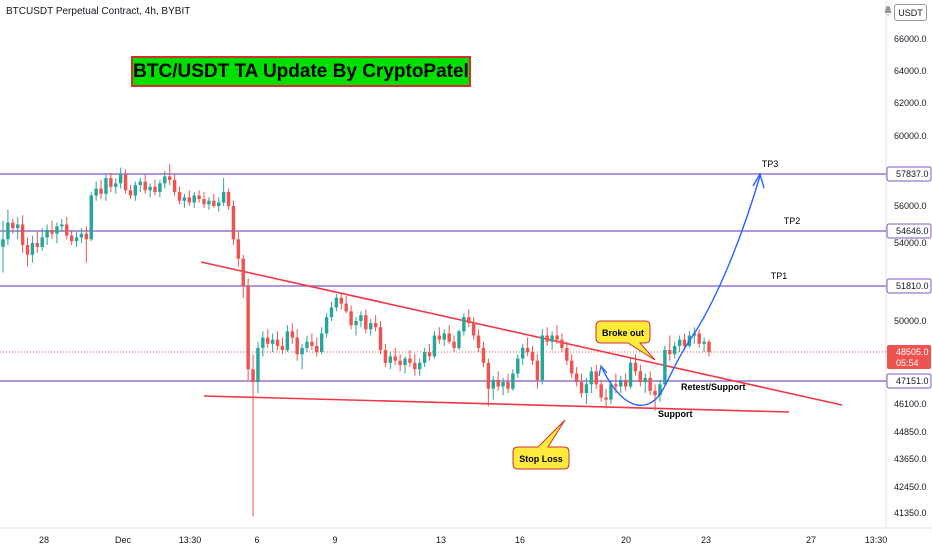 This screenshot has height=550, width=932. I want to click on time-tick-label: 23, so click(706, 540).